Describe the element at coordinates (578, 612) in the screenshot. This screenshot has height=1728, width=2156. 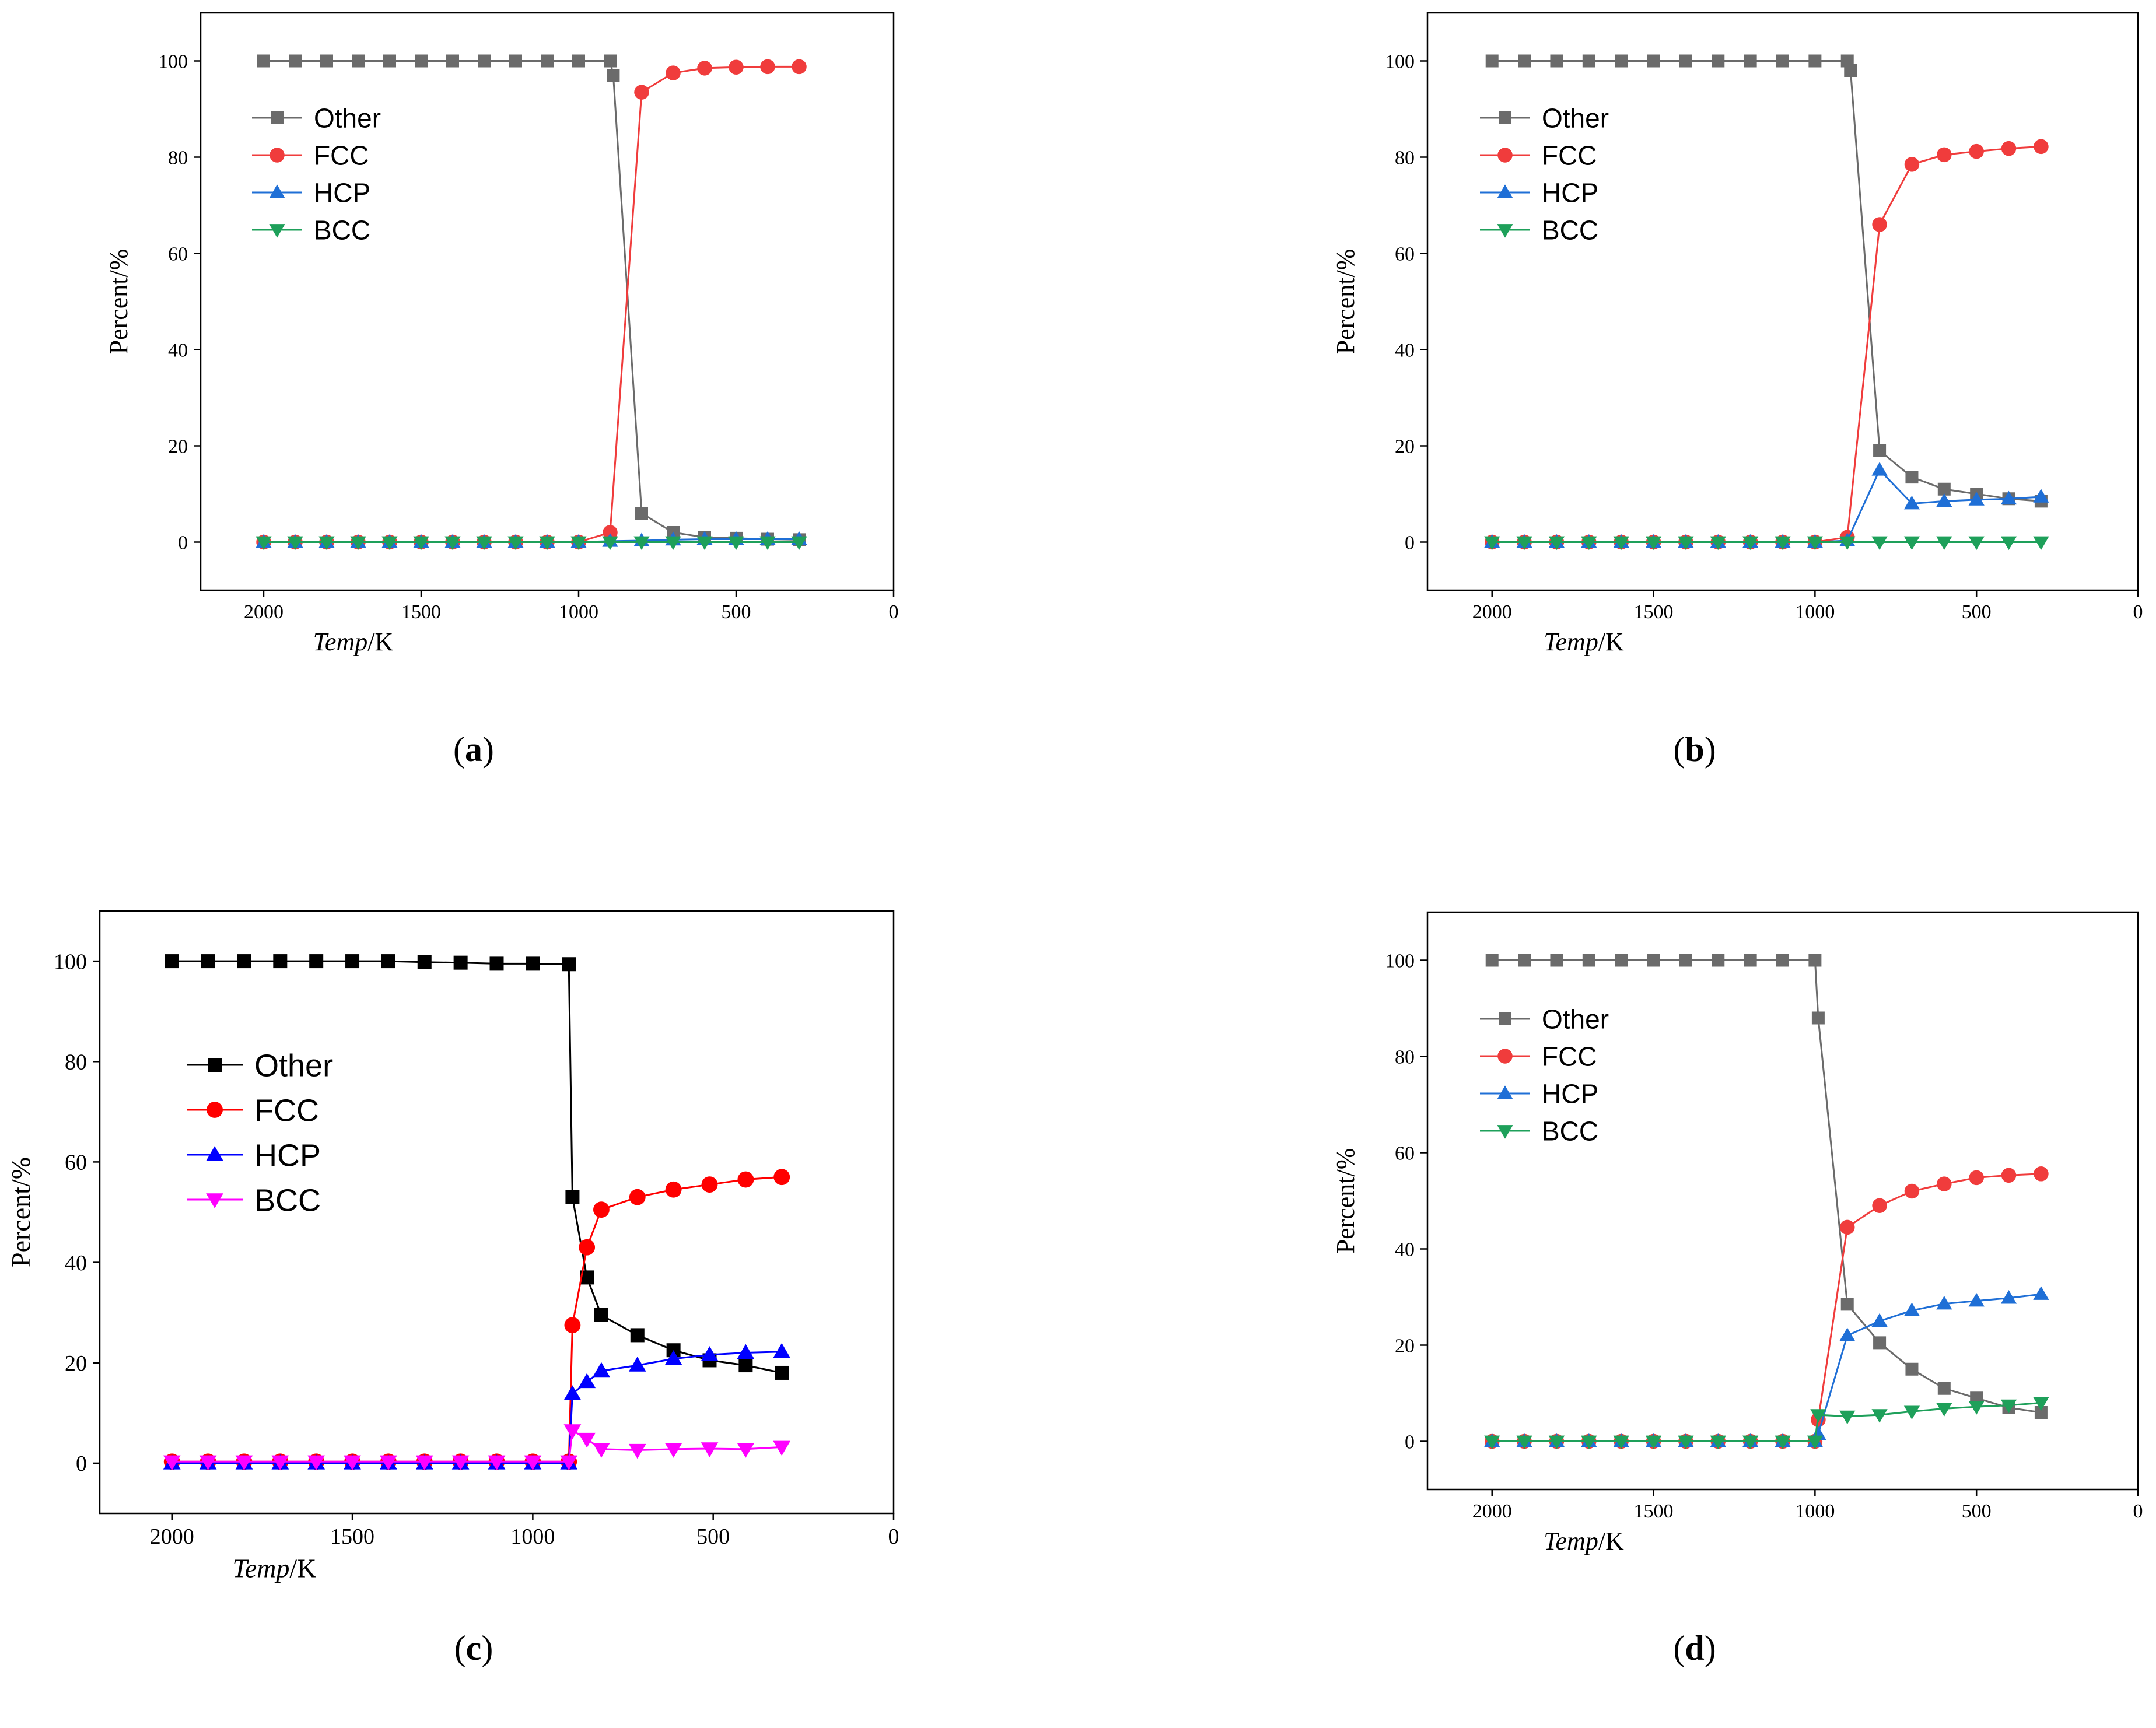
I see `x-tick-label: 1000` at that location.